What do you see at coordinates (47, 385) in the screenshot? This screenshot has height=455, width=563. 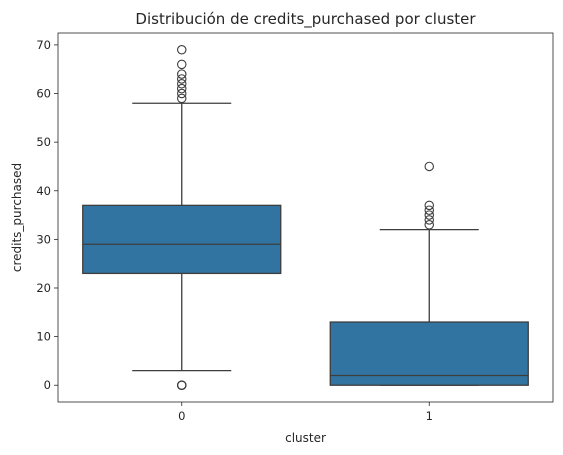 I see `y-tick-label: 0` at bounding box center [47, 385].